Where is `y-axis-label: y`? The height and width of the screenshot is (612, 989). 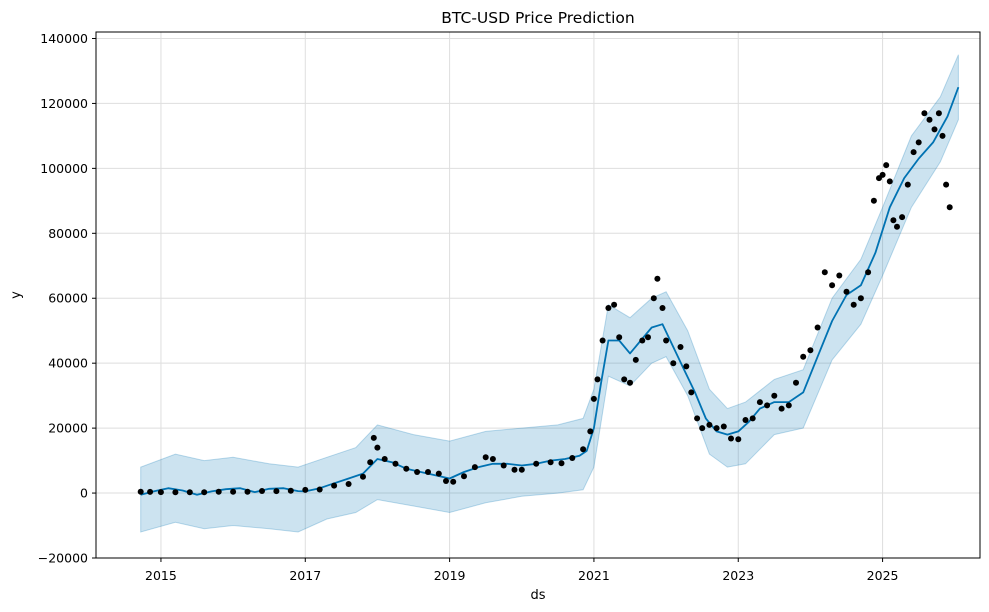 y-axis-label: y is located at coordinates (16, 295).